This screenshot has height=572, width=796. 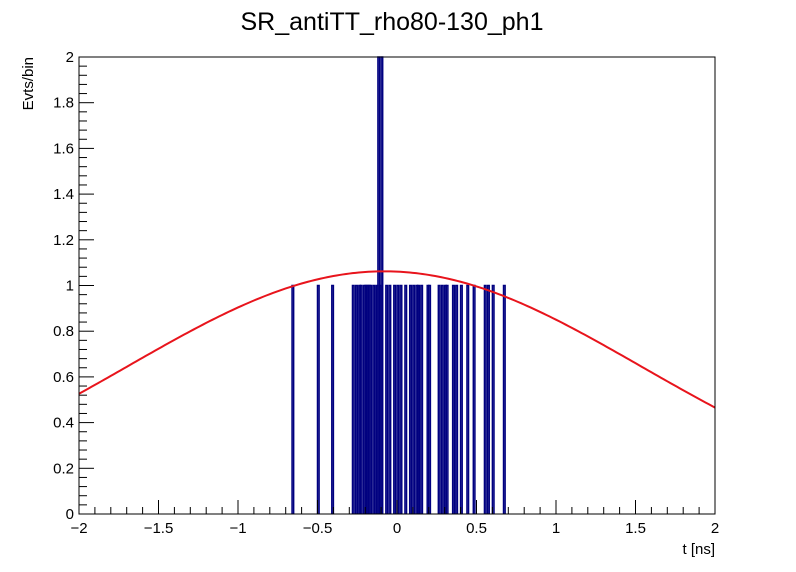 I want to click on y-axis: 0 0.2 0.4 0.6 0.8 1 1.2 1.4 1.6 1.8 2, so click(x=73, y=286).